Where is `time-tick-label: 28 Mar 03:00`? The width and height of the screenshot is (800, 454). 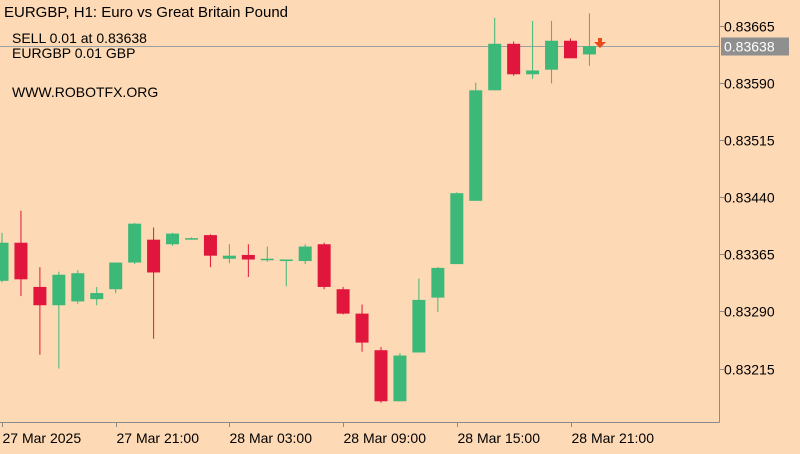
time-tick-label: 28 Mar 03:00 is located at coordinates (271, 438).